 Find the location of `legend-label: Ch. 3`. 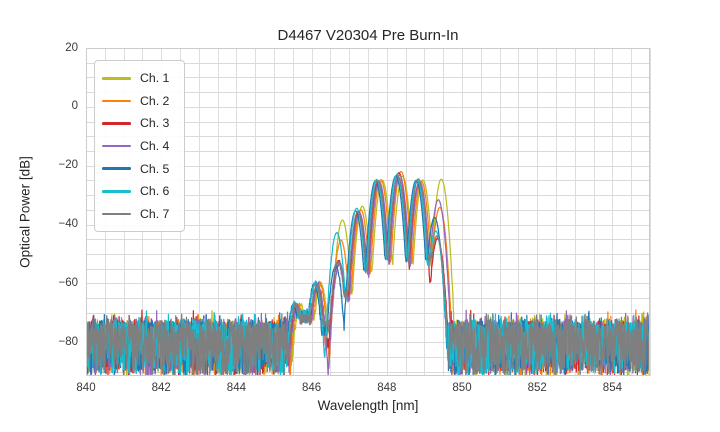

legend-label: Ch. 3 is located at coordinates (155, 123).